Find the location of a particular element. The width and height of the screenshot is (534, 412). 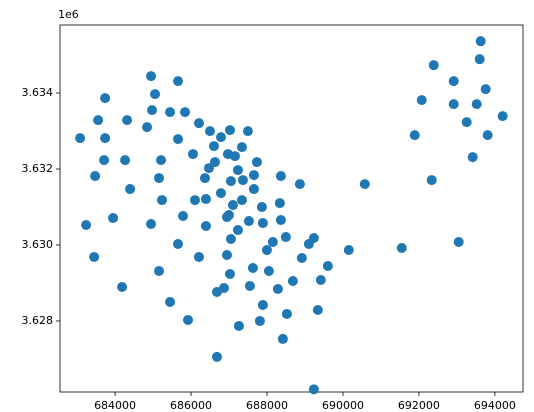

x-tick-label: 690000 is located at coordinates (343, 405).